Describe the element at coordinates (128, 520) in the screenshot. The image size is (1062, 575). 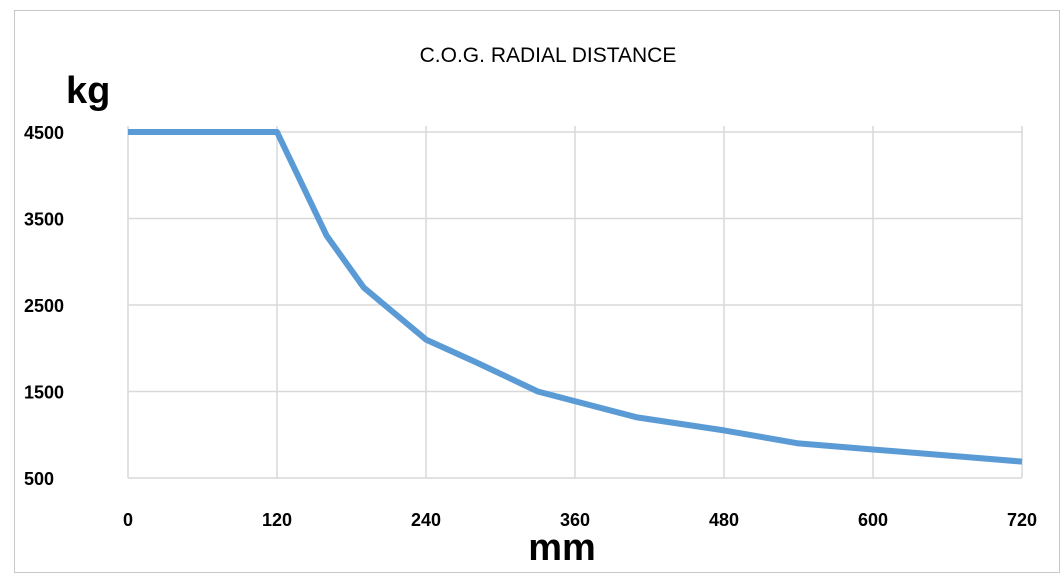
I see `x-tick-label: 0` at that location.